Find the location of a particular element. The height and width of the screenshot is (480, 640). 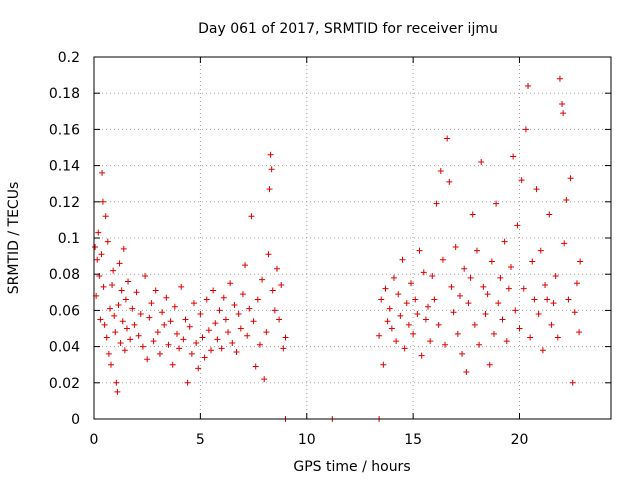

y-axis-label: SRMTID / TECUs is located at coordinates (14, 238).